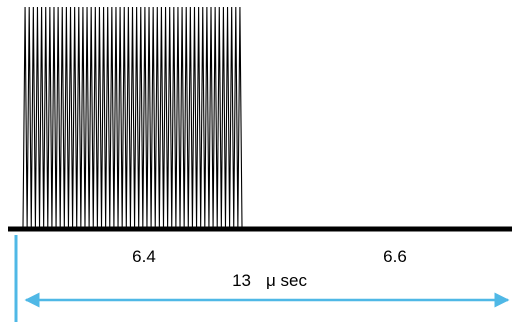  I want to click on period-unit-label: μ sec, so click(286, 280).